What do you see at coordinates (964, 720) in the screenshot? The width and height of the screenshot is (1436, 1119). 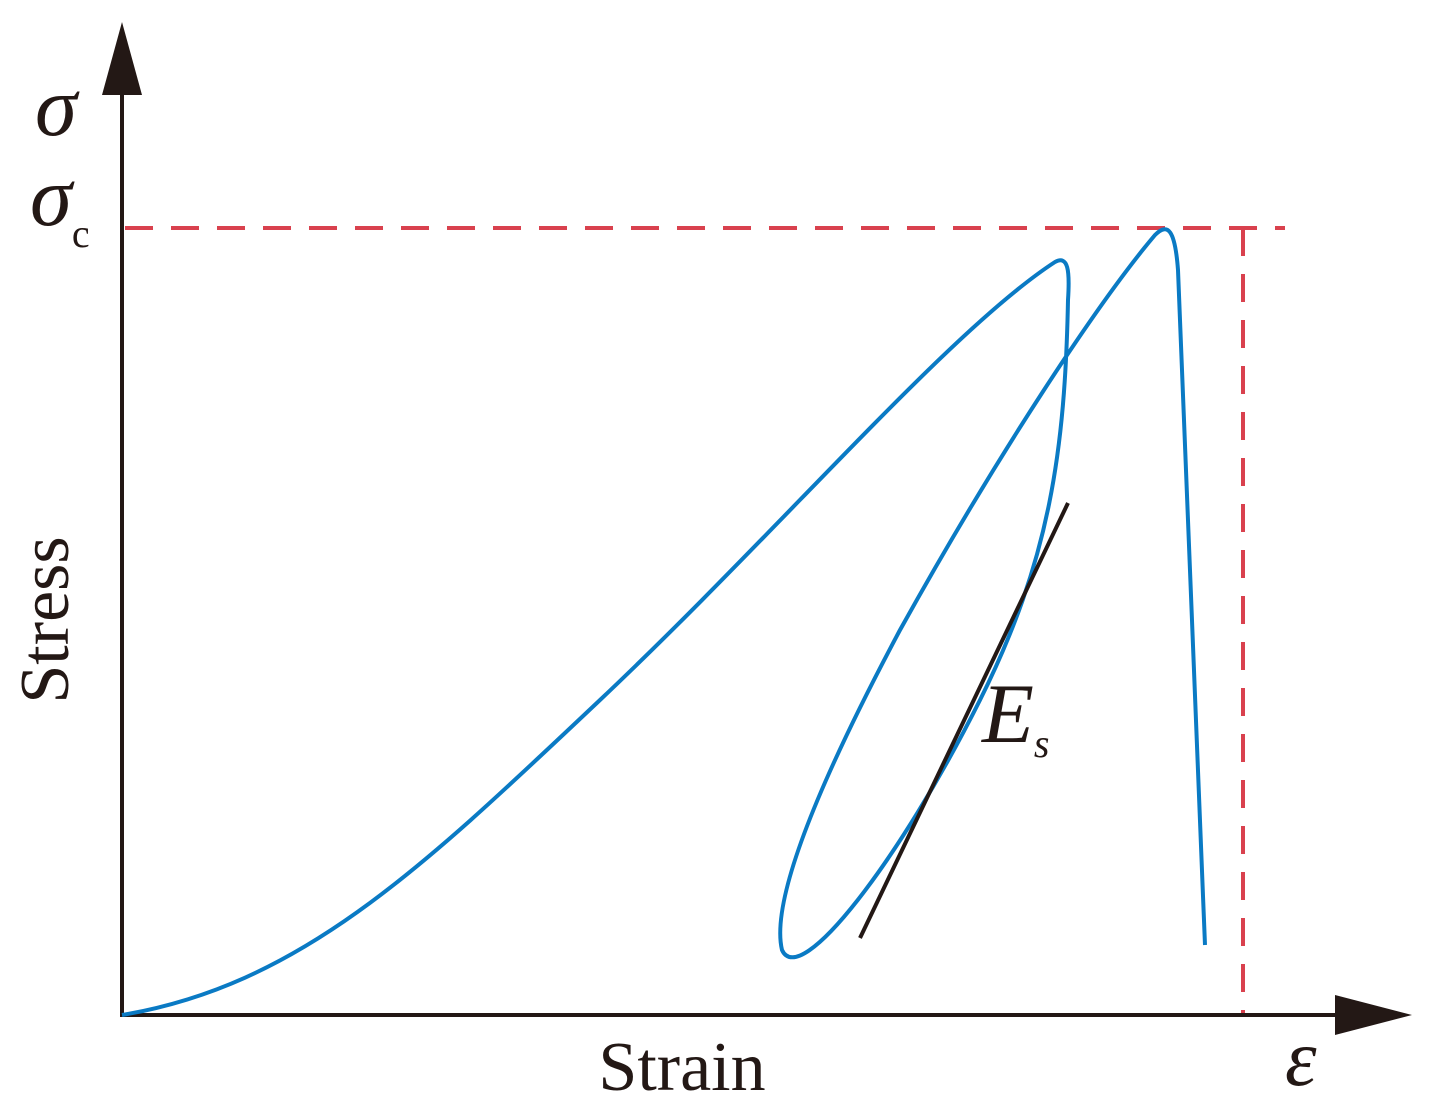 I see `tangent-line` at bounding box center [964, 720].